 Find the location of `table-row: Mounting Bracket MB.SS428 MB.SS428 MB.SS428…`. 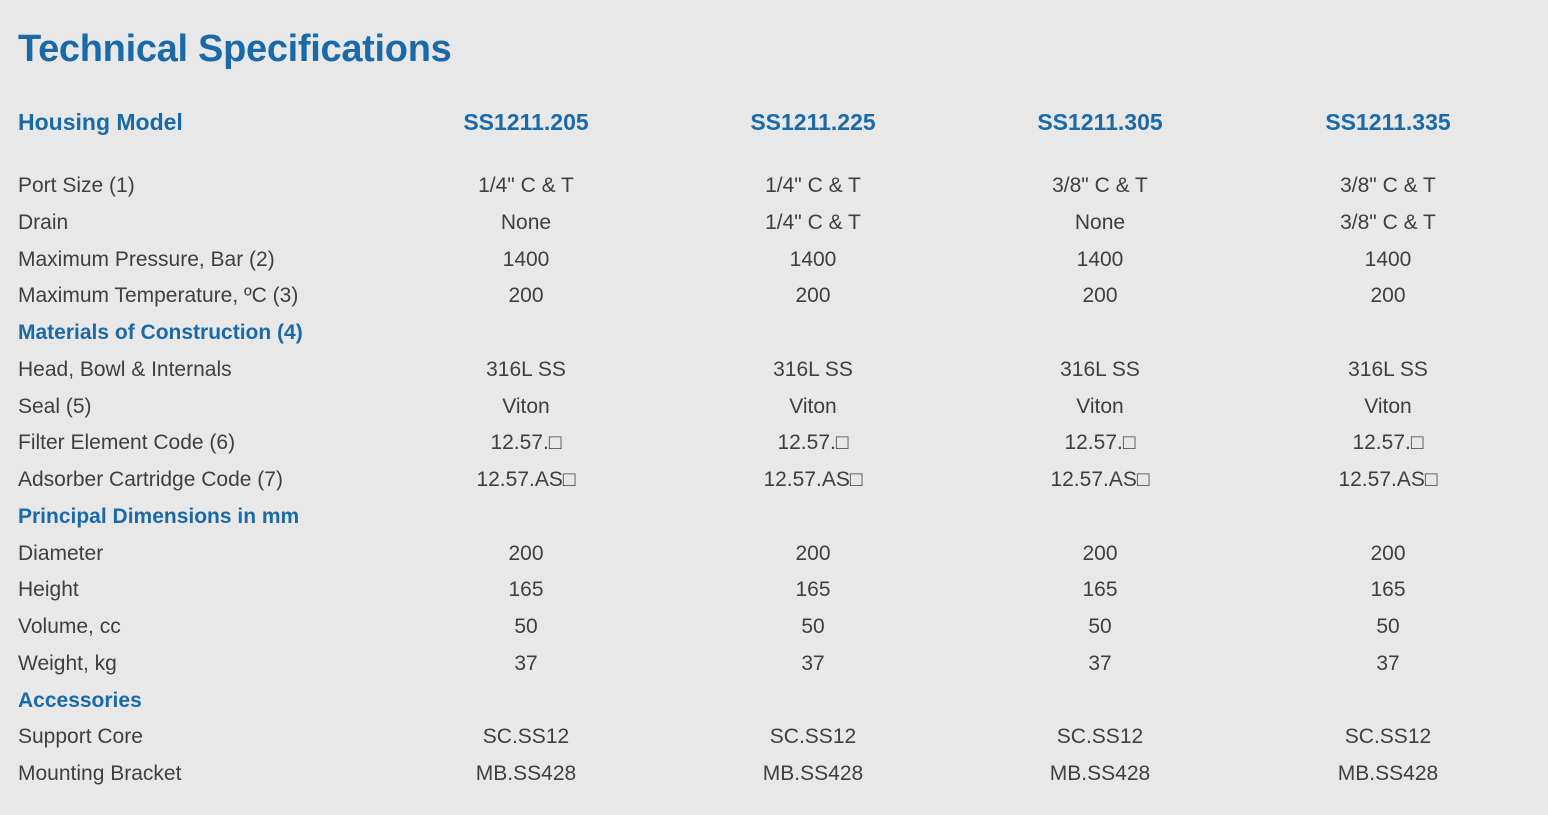

table-row: Mounting Bracket MB.SS428 MB.SS428 MB.SS428… is located at coordinates (774, 774).